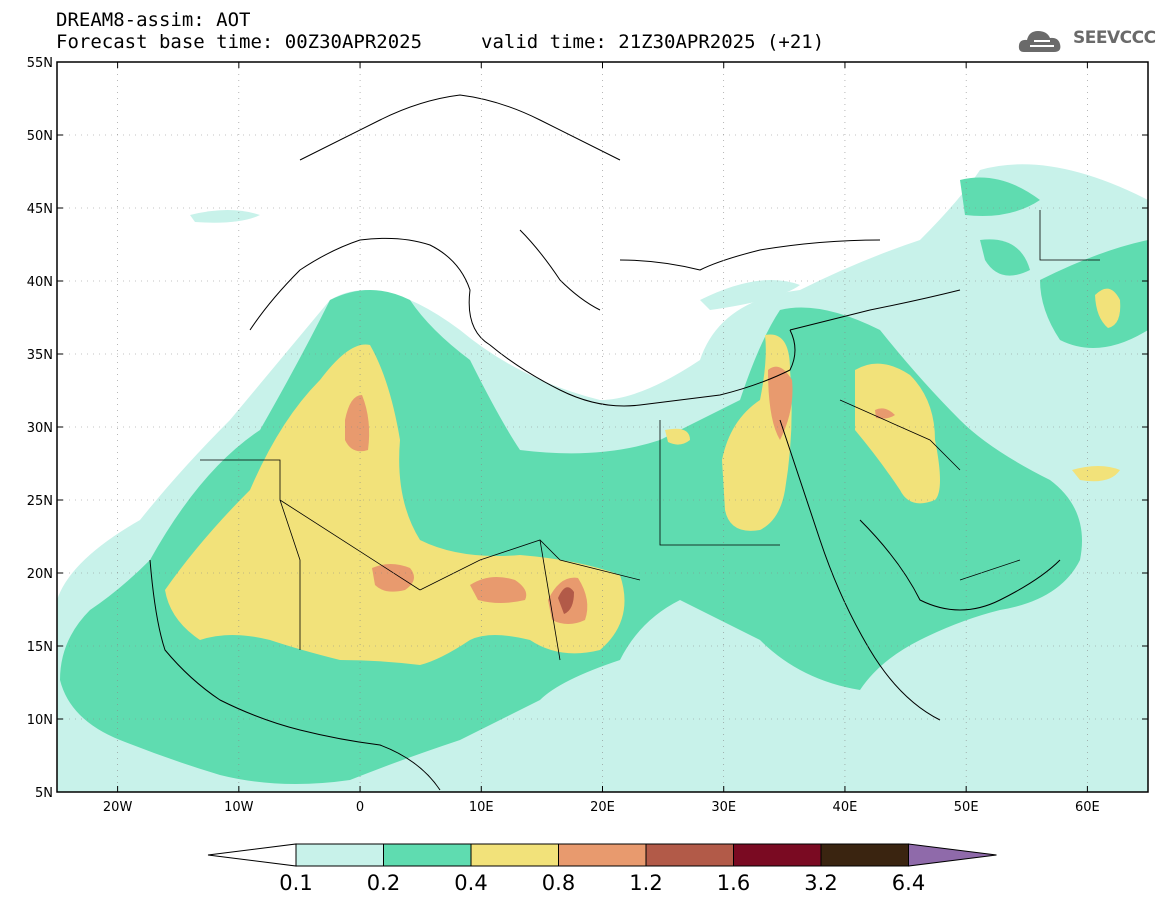 This screenshot has width=1165, height=905. Describe the element at coordinates (620, 495) in the screenshot. I see `contour-0.8` at that location.